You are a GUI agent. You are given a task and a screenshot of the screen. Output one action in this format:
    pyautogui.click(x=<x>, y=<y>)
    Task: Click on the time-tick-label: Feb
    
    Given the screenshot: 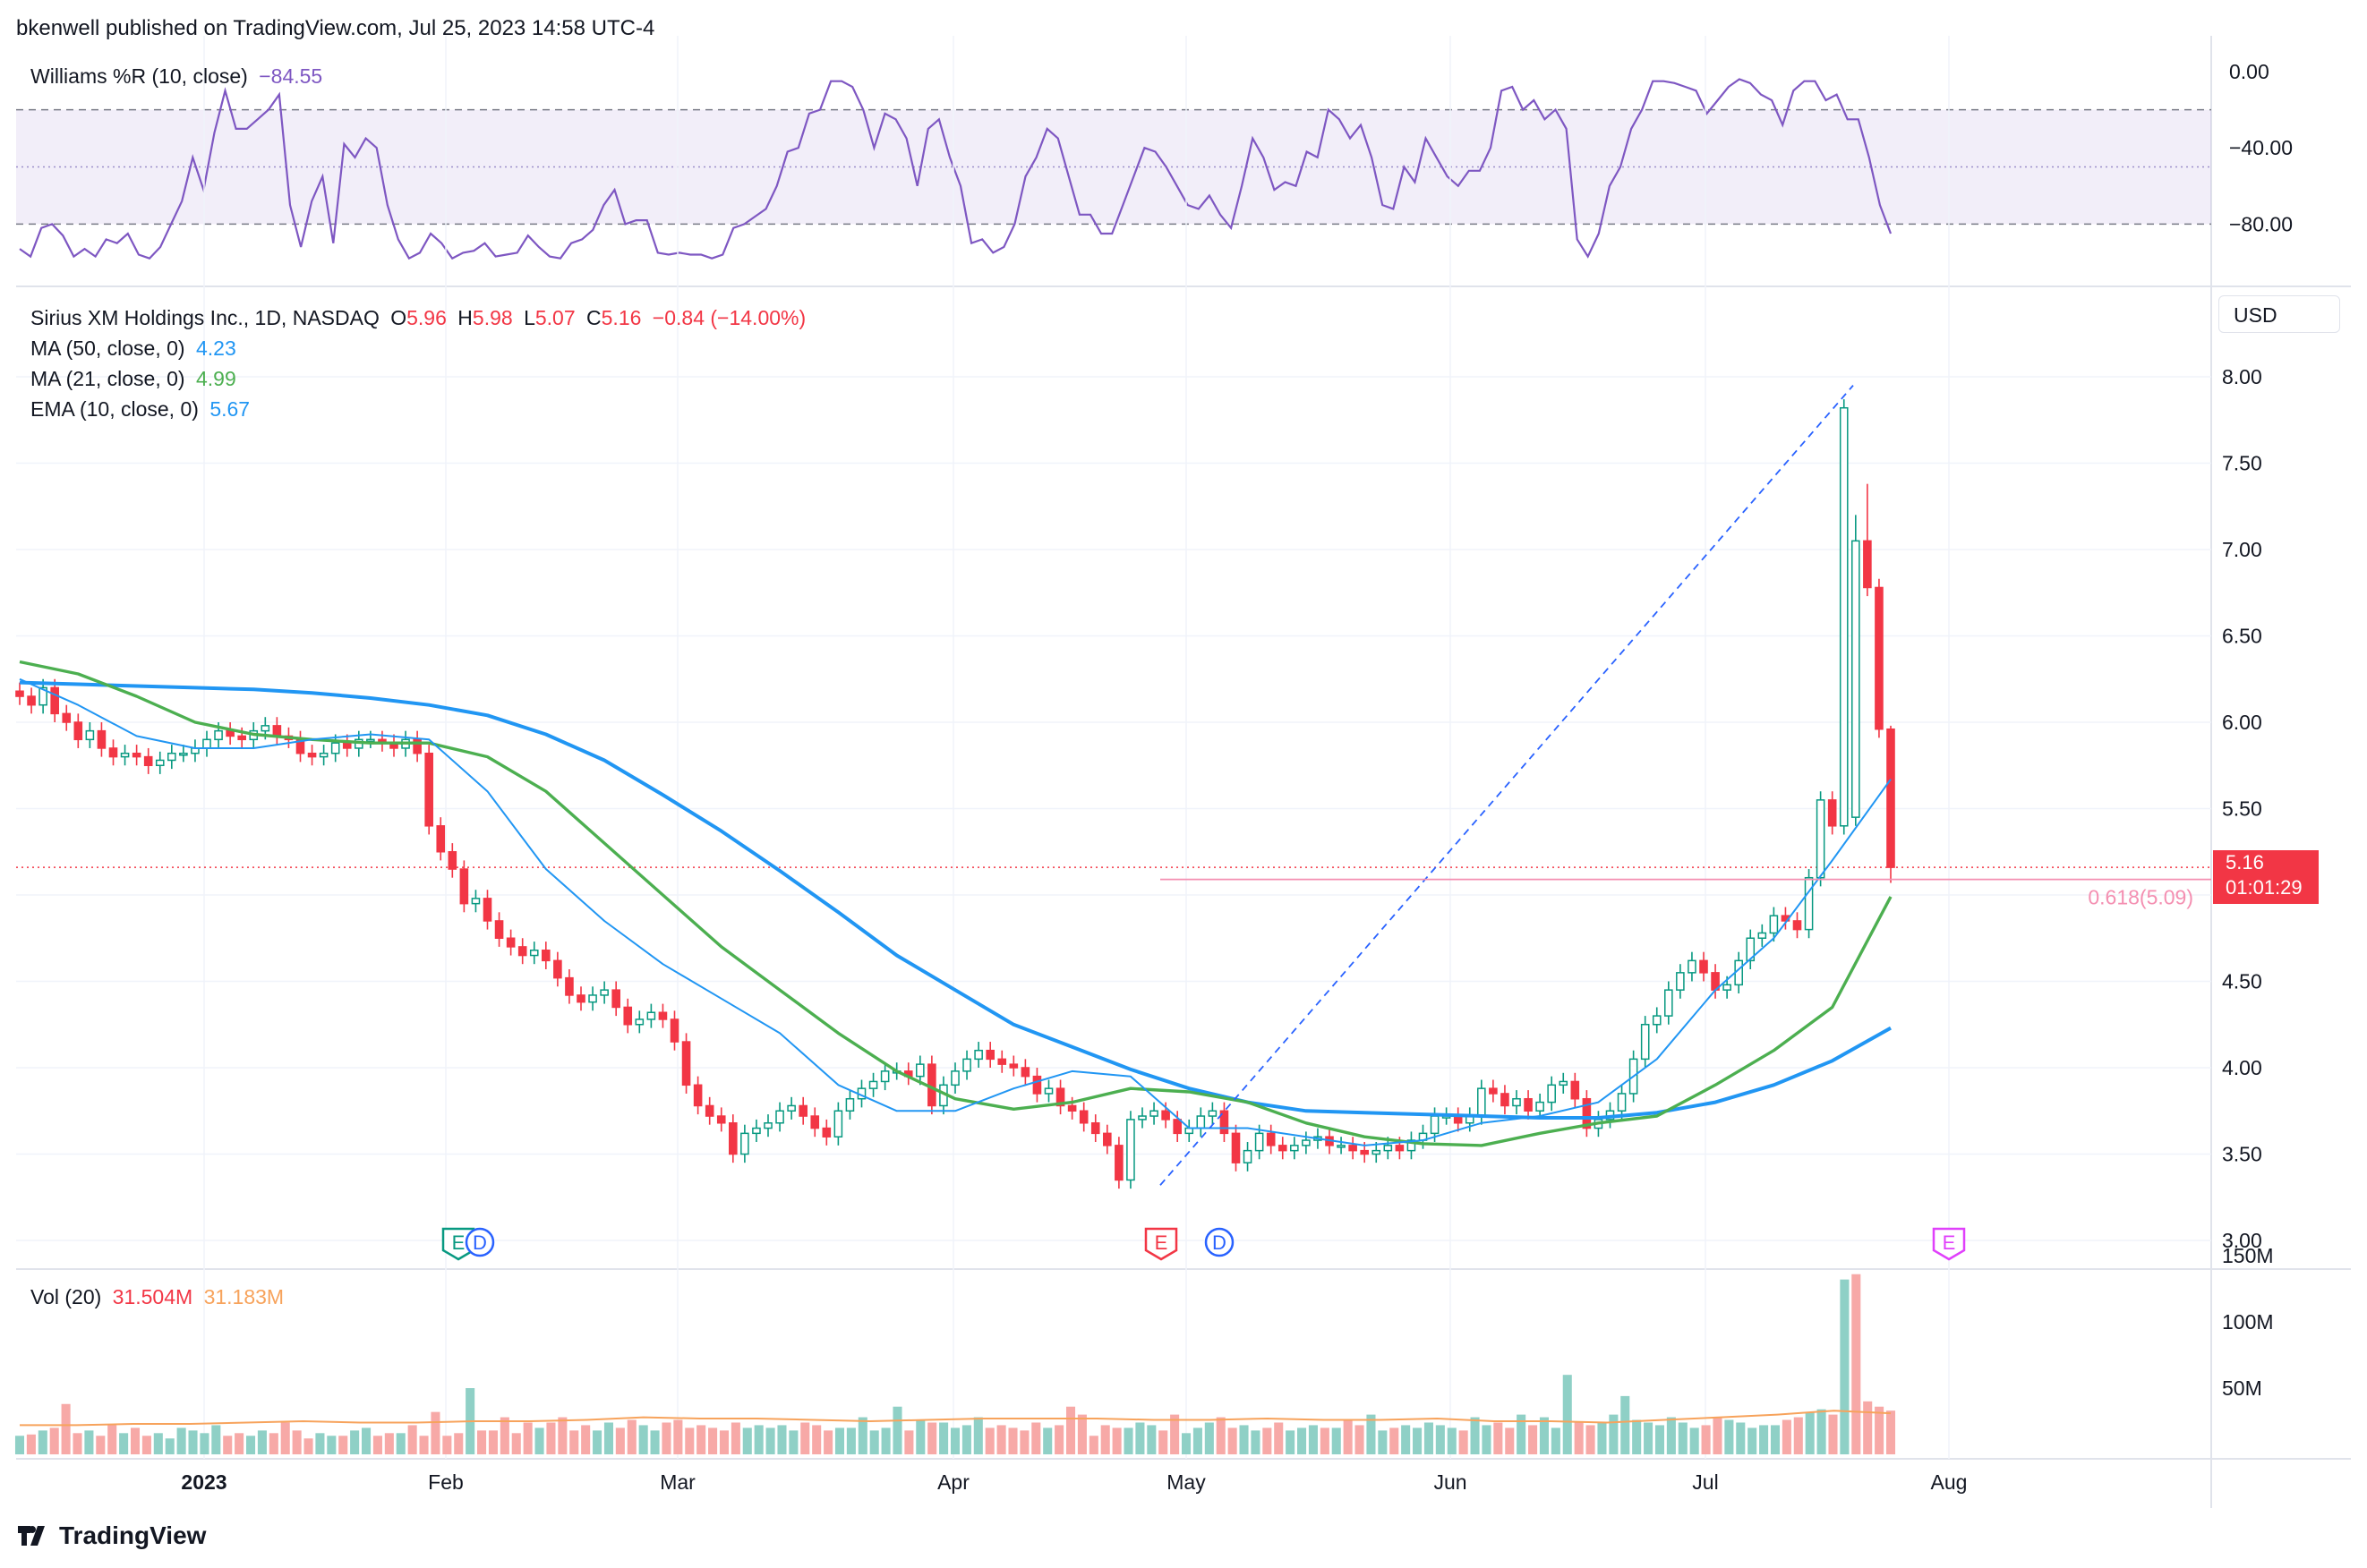 What is the action you would take?
    pyautogui.click(x=446, y=1482)
    